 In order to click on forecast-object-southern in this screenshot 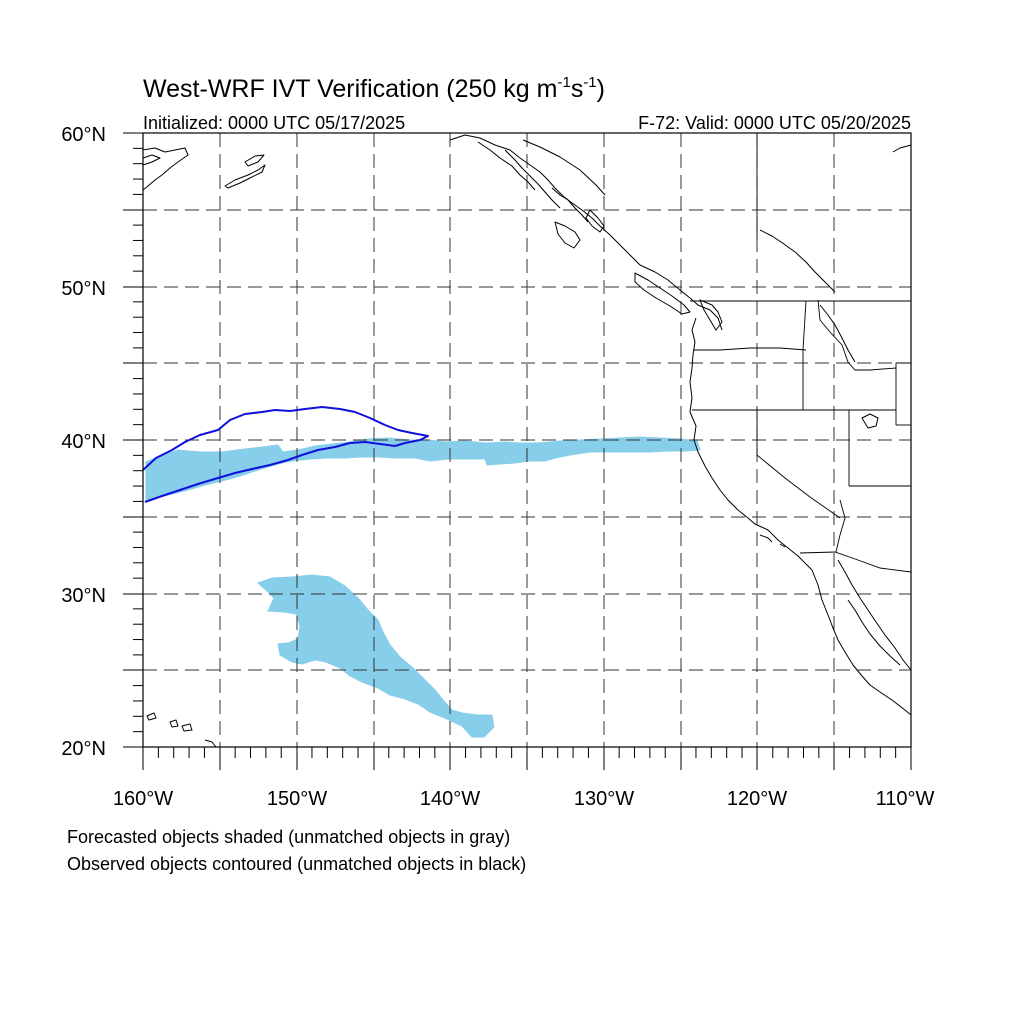, I will do `click(376, 656)`.